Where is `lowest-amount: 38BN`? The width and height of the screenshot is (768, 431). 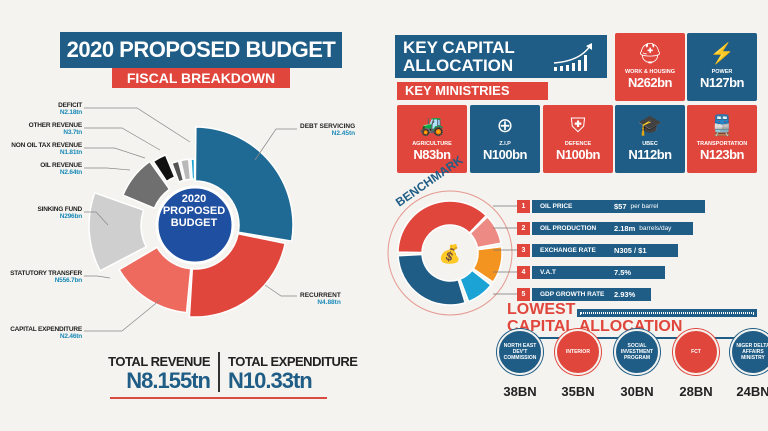
lowest-amount: 38BN is located at coordinates (520, 391).